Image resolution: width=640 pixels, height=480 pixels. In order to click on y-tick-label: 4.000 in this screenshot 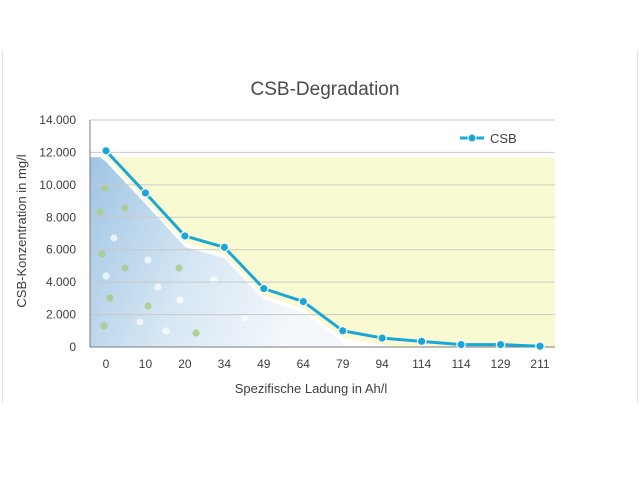, I will do `click(61, 282)`.